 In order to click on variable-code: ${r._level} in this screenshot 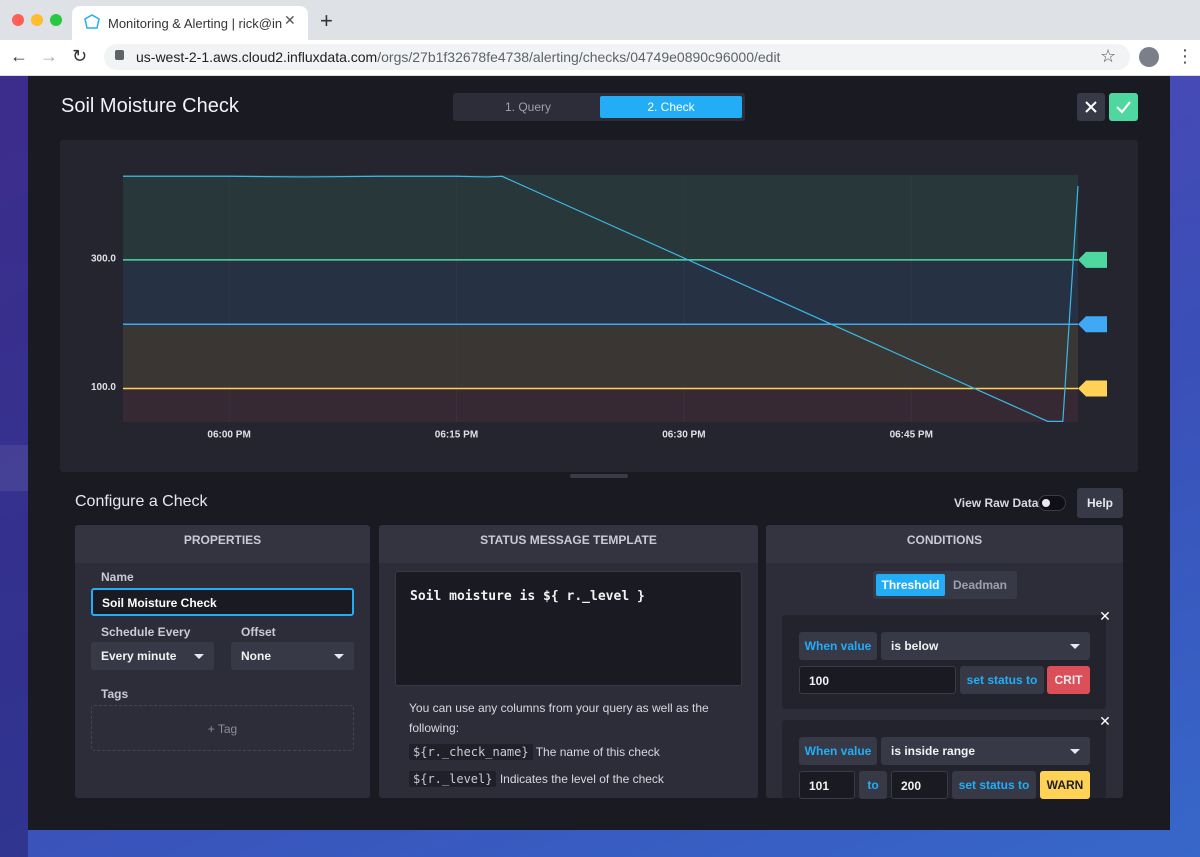, I will do `click(452, 779)`.